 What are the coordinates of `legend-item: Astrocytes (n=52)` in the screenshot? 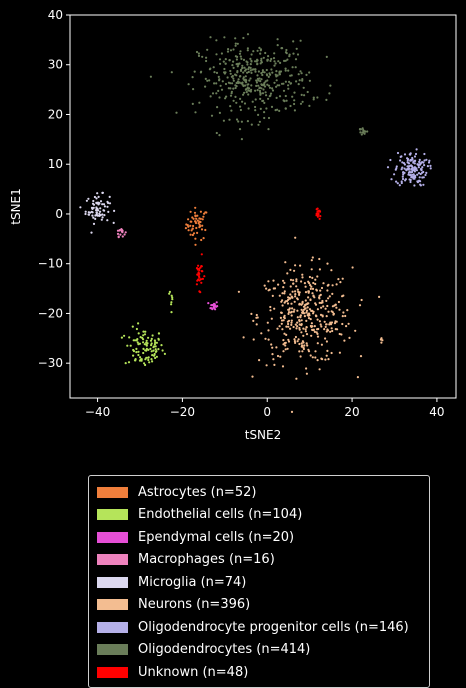 It's located at (259, 492).